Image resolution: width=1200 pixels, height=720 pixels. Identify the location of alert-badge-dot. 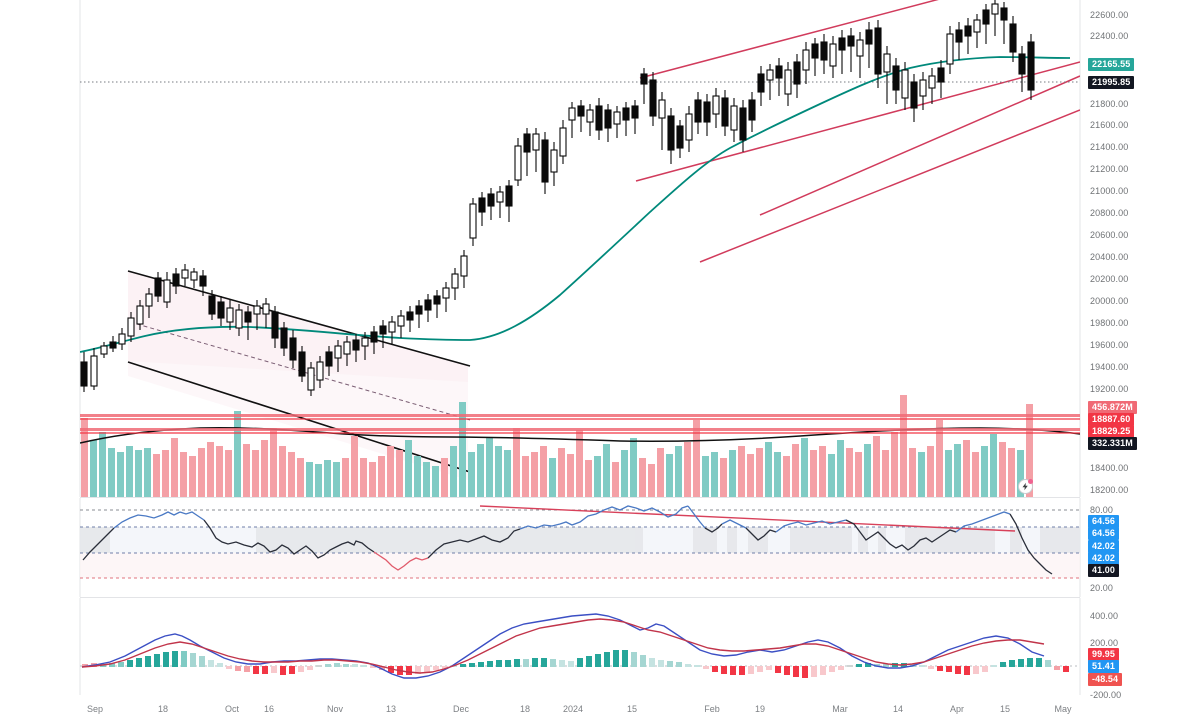
(1030, 481).